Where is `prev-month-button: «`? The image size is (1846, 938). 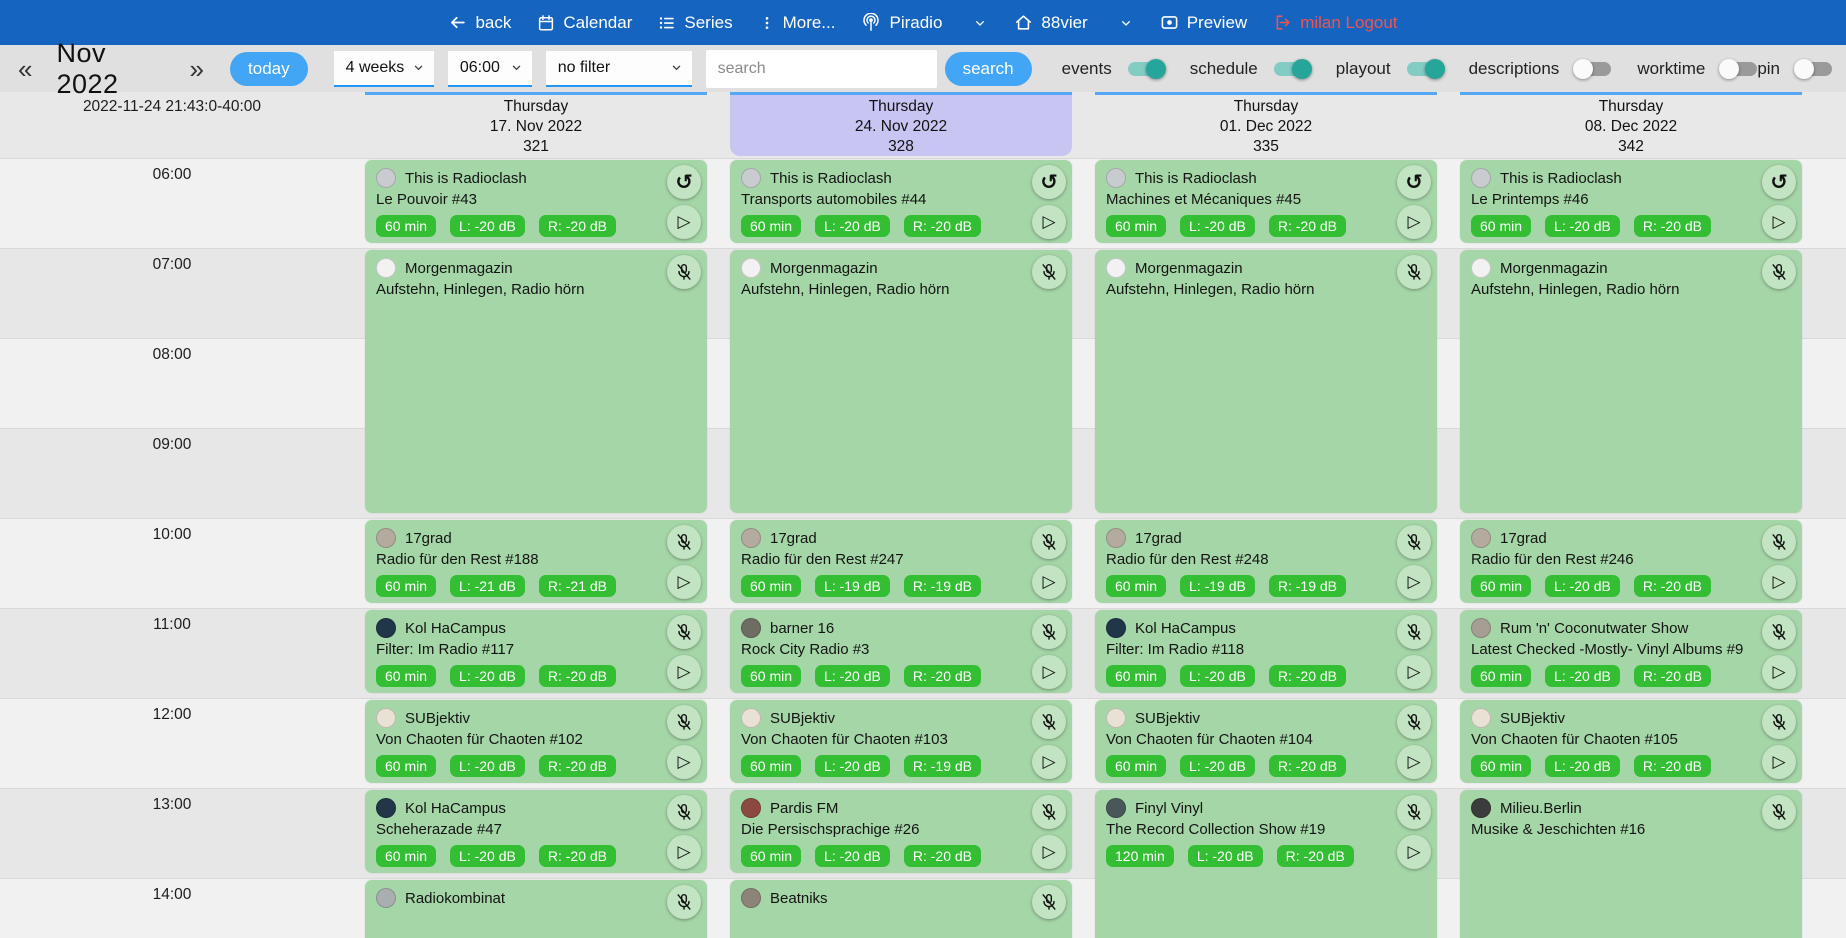 prev-month-button: « is located at coordinates (25, 68).